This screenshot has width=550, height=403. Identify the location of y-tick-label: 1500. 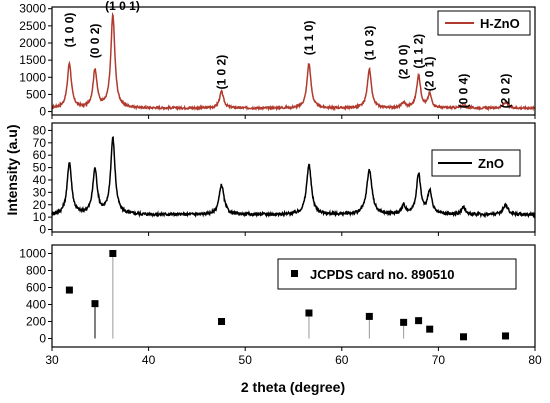
(32, 60).